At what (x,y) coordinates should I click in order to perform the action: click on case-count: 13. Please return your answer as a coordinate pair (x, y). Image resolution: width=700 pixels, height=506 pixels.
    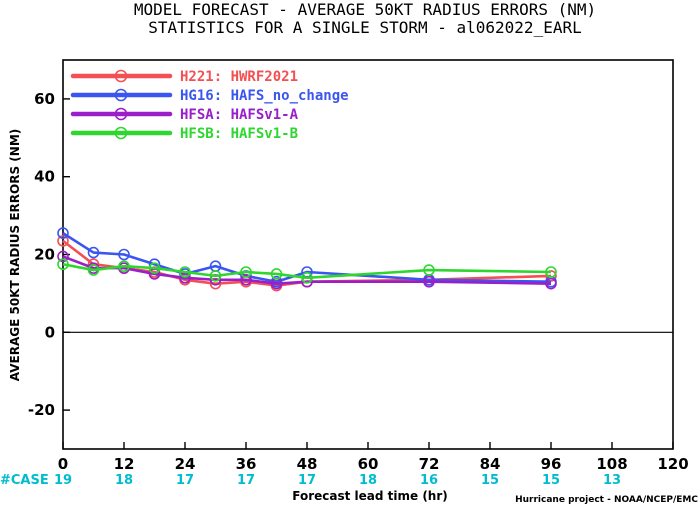
    Looking at the image, I should click on (612, 480).